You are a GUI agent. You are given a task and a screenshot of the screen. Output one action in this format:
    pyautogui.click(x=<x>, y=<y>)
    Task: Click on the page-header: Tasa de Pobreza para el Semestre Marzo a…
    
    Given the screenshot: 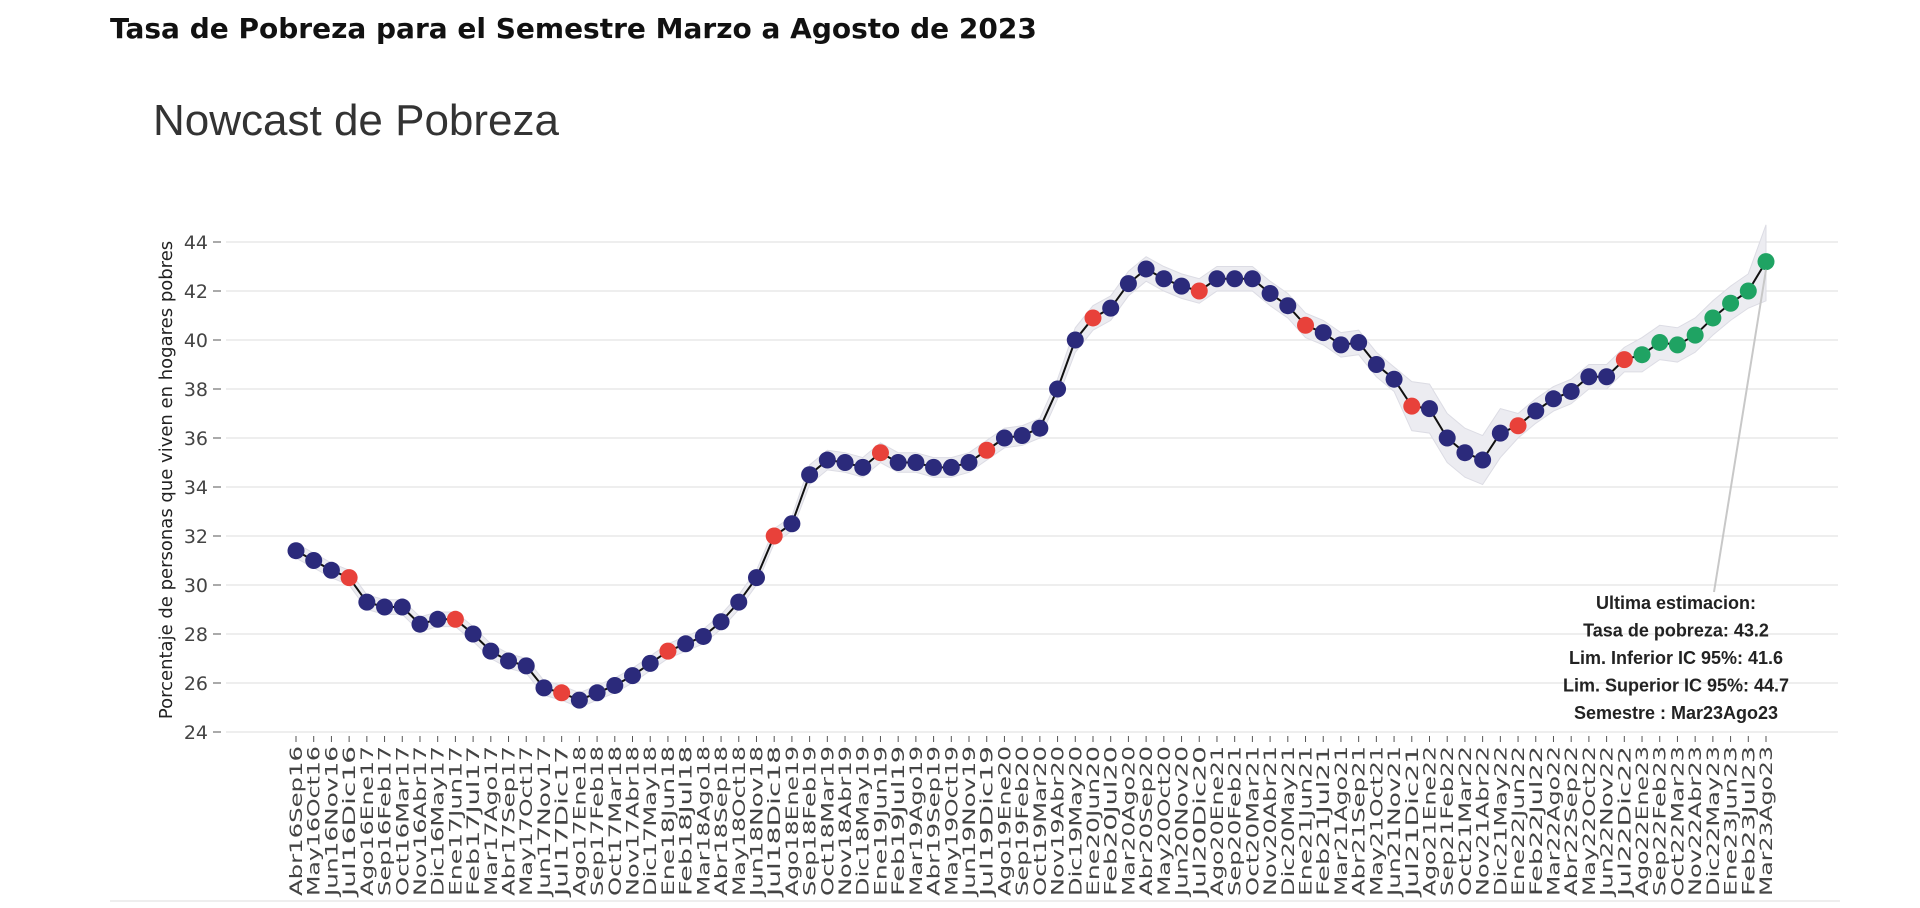 What is the action you would take?
    pyautogui.click(x=573, y=28)
    